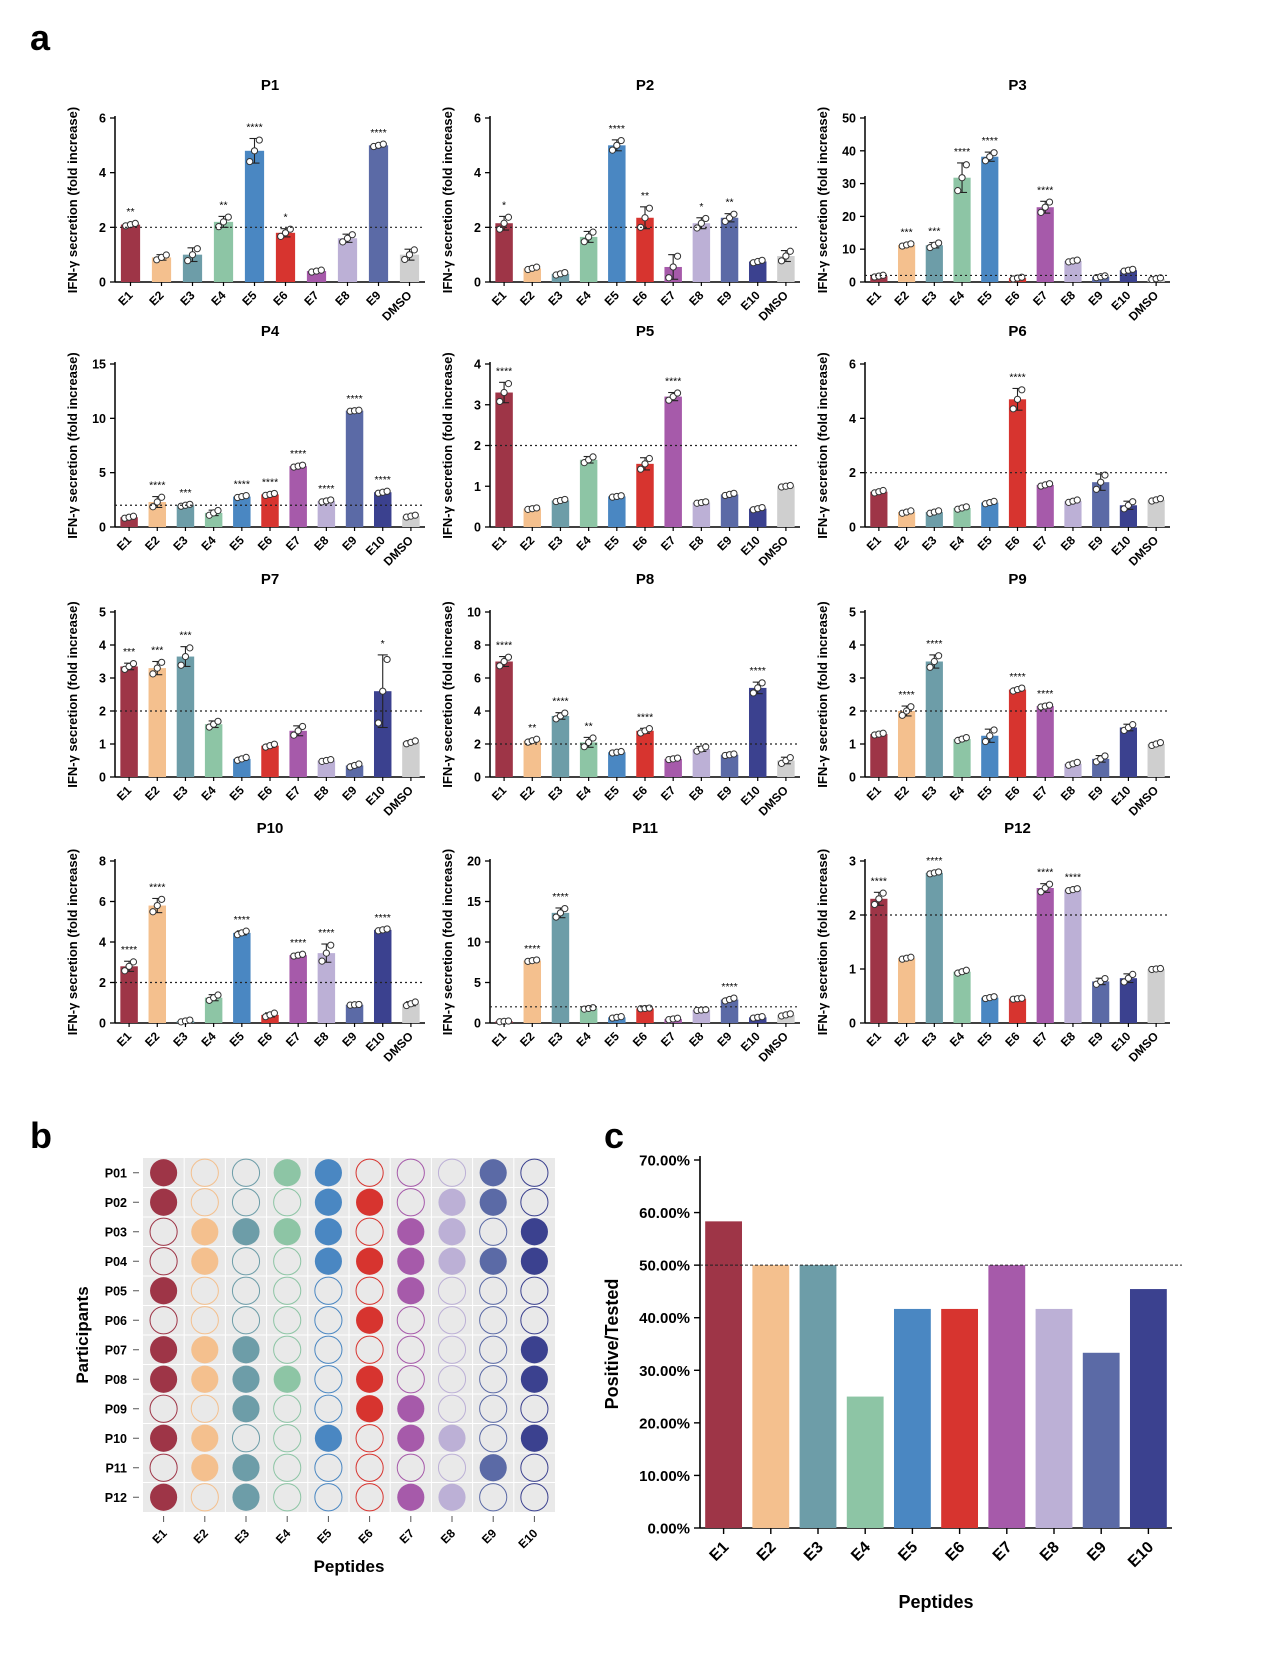 The height and width of the screenshot is (1658, 1280). What do you see at coordinates (664, 1476) in the screenshot?
I see `y-tick-label: 10.00%` at bounding box center [664, 1476].